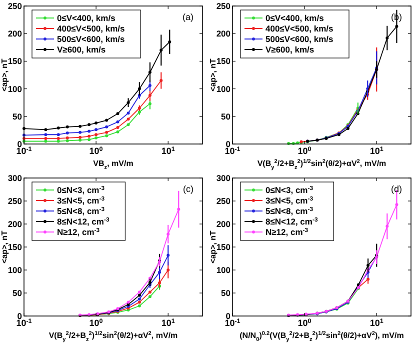  I want to click on x-axis-title: VB$_{z}$, mV/m, so click(113, 165).